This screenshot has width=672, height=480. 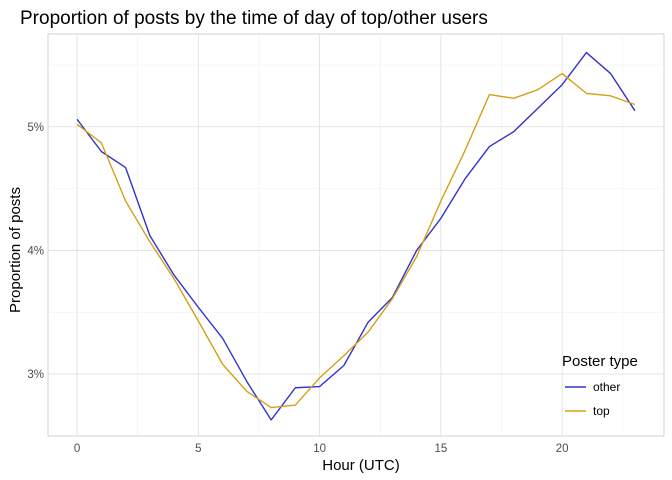 What do you see at coordinates (198, 449) in the screenshot?
I see `x-tick-label: 5` at bounding box center [198, 449].